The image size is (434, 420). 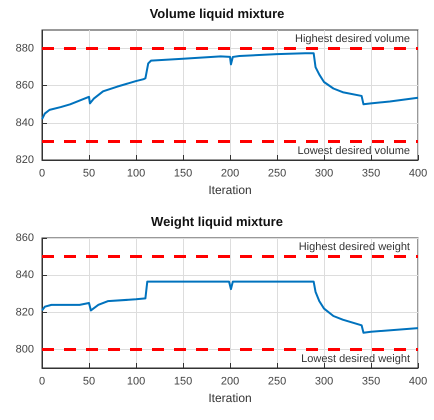 What do you see at coordinates (217, 13) in the screenshot?
I see `chart-title: Volume liquid mixture` at bounding box center [217, 13].